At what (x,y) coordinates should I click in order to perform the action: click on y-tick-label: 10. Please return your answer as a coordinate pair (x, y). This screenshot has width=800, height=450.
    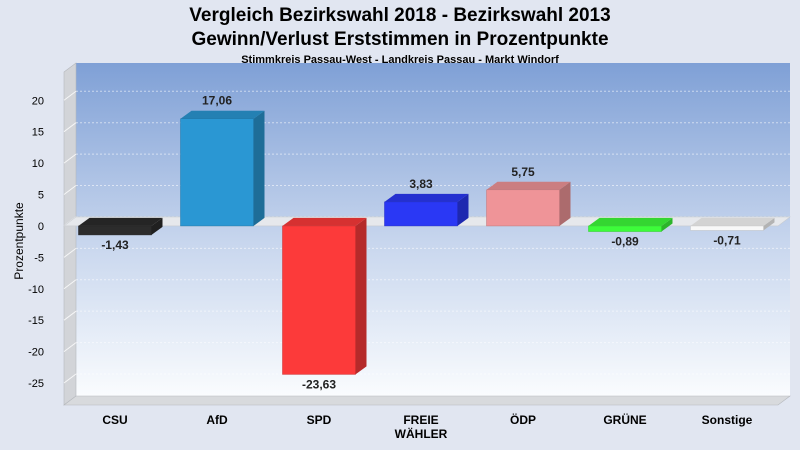
    Looking at the image, I should click on (38, 164).